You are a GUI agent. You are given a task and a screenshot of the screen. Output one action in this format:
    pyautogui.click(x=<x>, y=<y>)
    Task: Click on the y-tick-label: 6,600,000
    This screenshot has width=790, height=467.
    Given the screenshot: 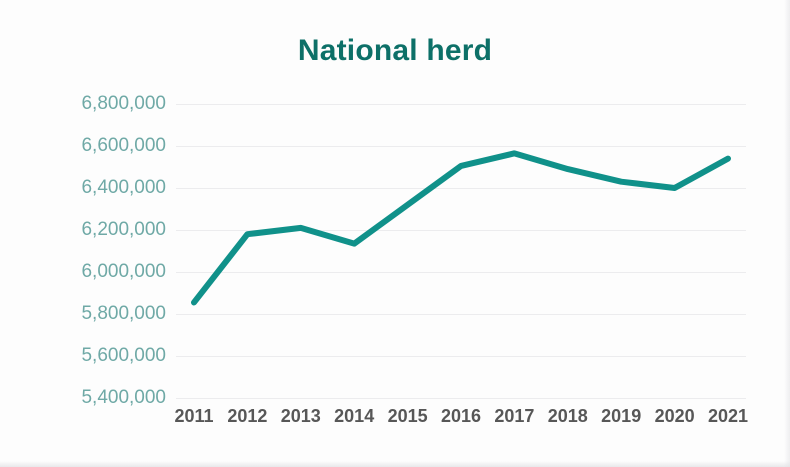 What is the action you would take?
    pyautogui.click(x=123, y=145)
    